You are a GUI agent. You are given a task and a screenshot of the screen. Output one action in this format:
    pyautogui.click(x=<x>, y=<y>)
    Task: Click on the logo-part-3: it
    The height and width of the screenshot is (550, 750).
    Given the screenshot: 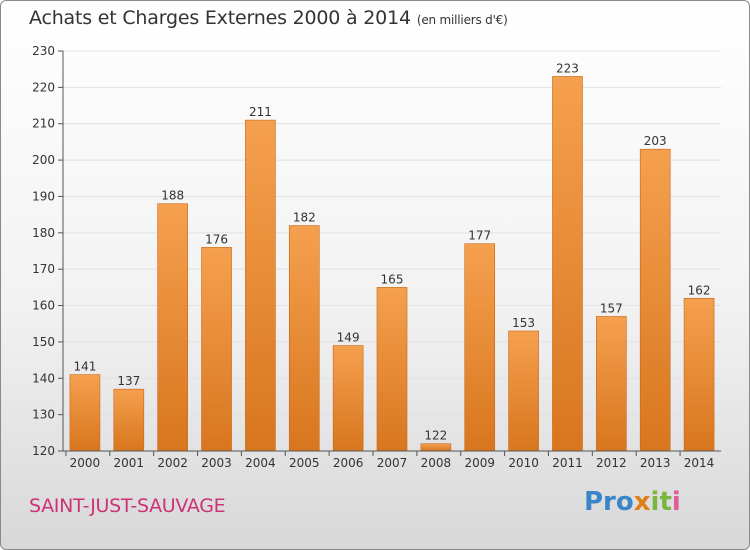 What is the action you would take?
    pyautogui.click(x=661, y=502)
    